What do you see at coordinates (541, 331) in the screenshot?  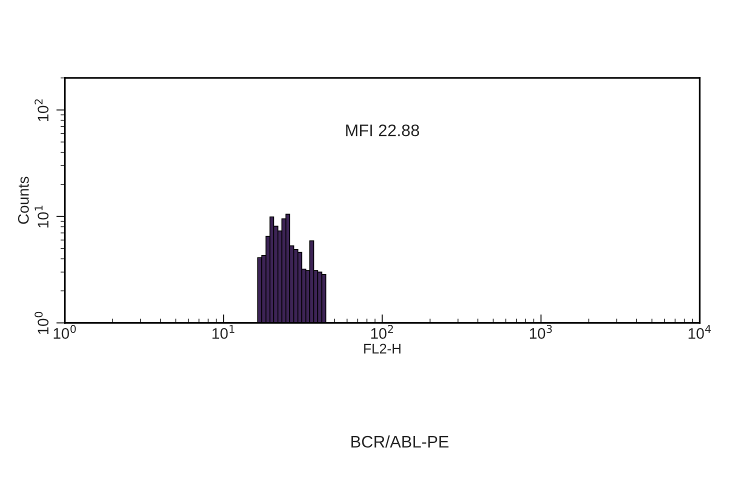 I see `x-tick-label: 10$^{3}$` at bounding box center [541, 331].